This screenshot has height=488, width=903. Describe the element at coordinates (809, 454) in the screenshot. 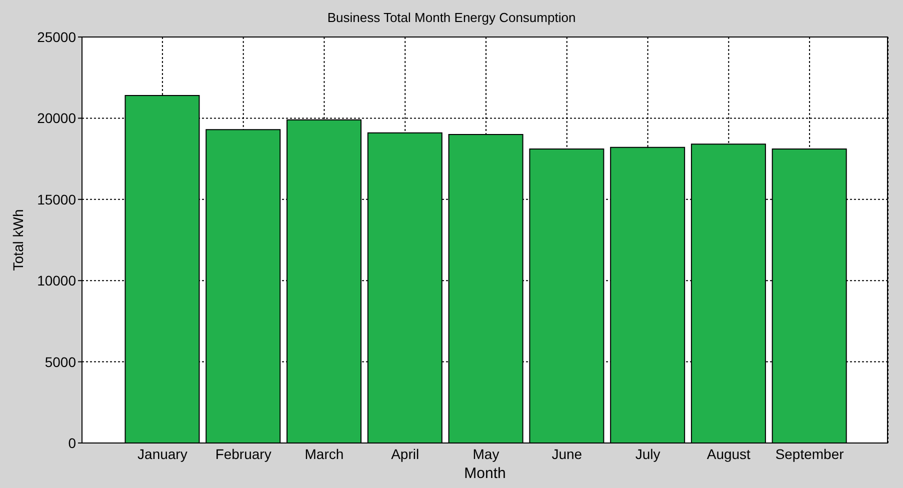

I see `x-tick-label: September` at that location.